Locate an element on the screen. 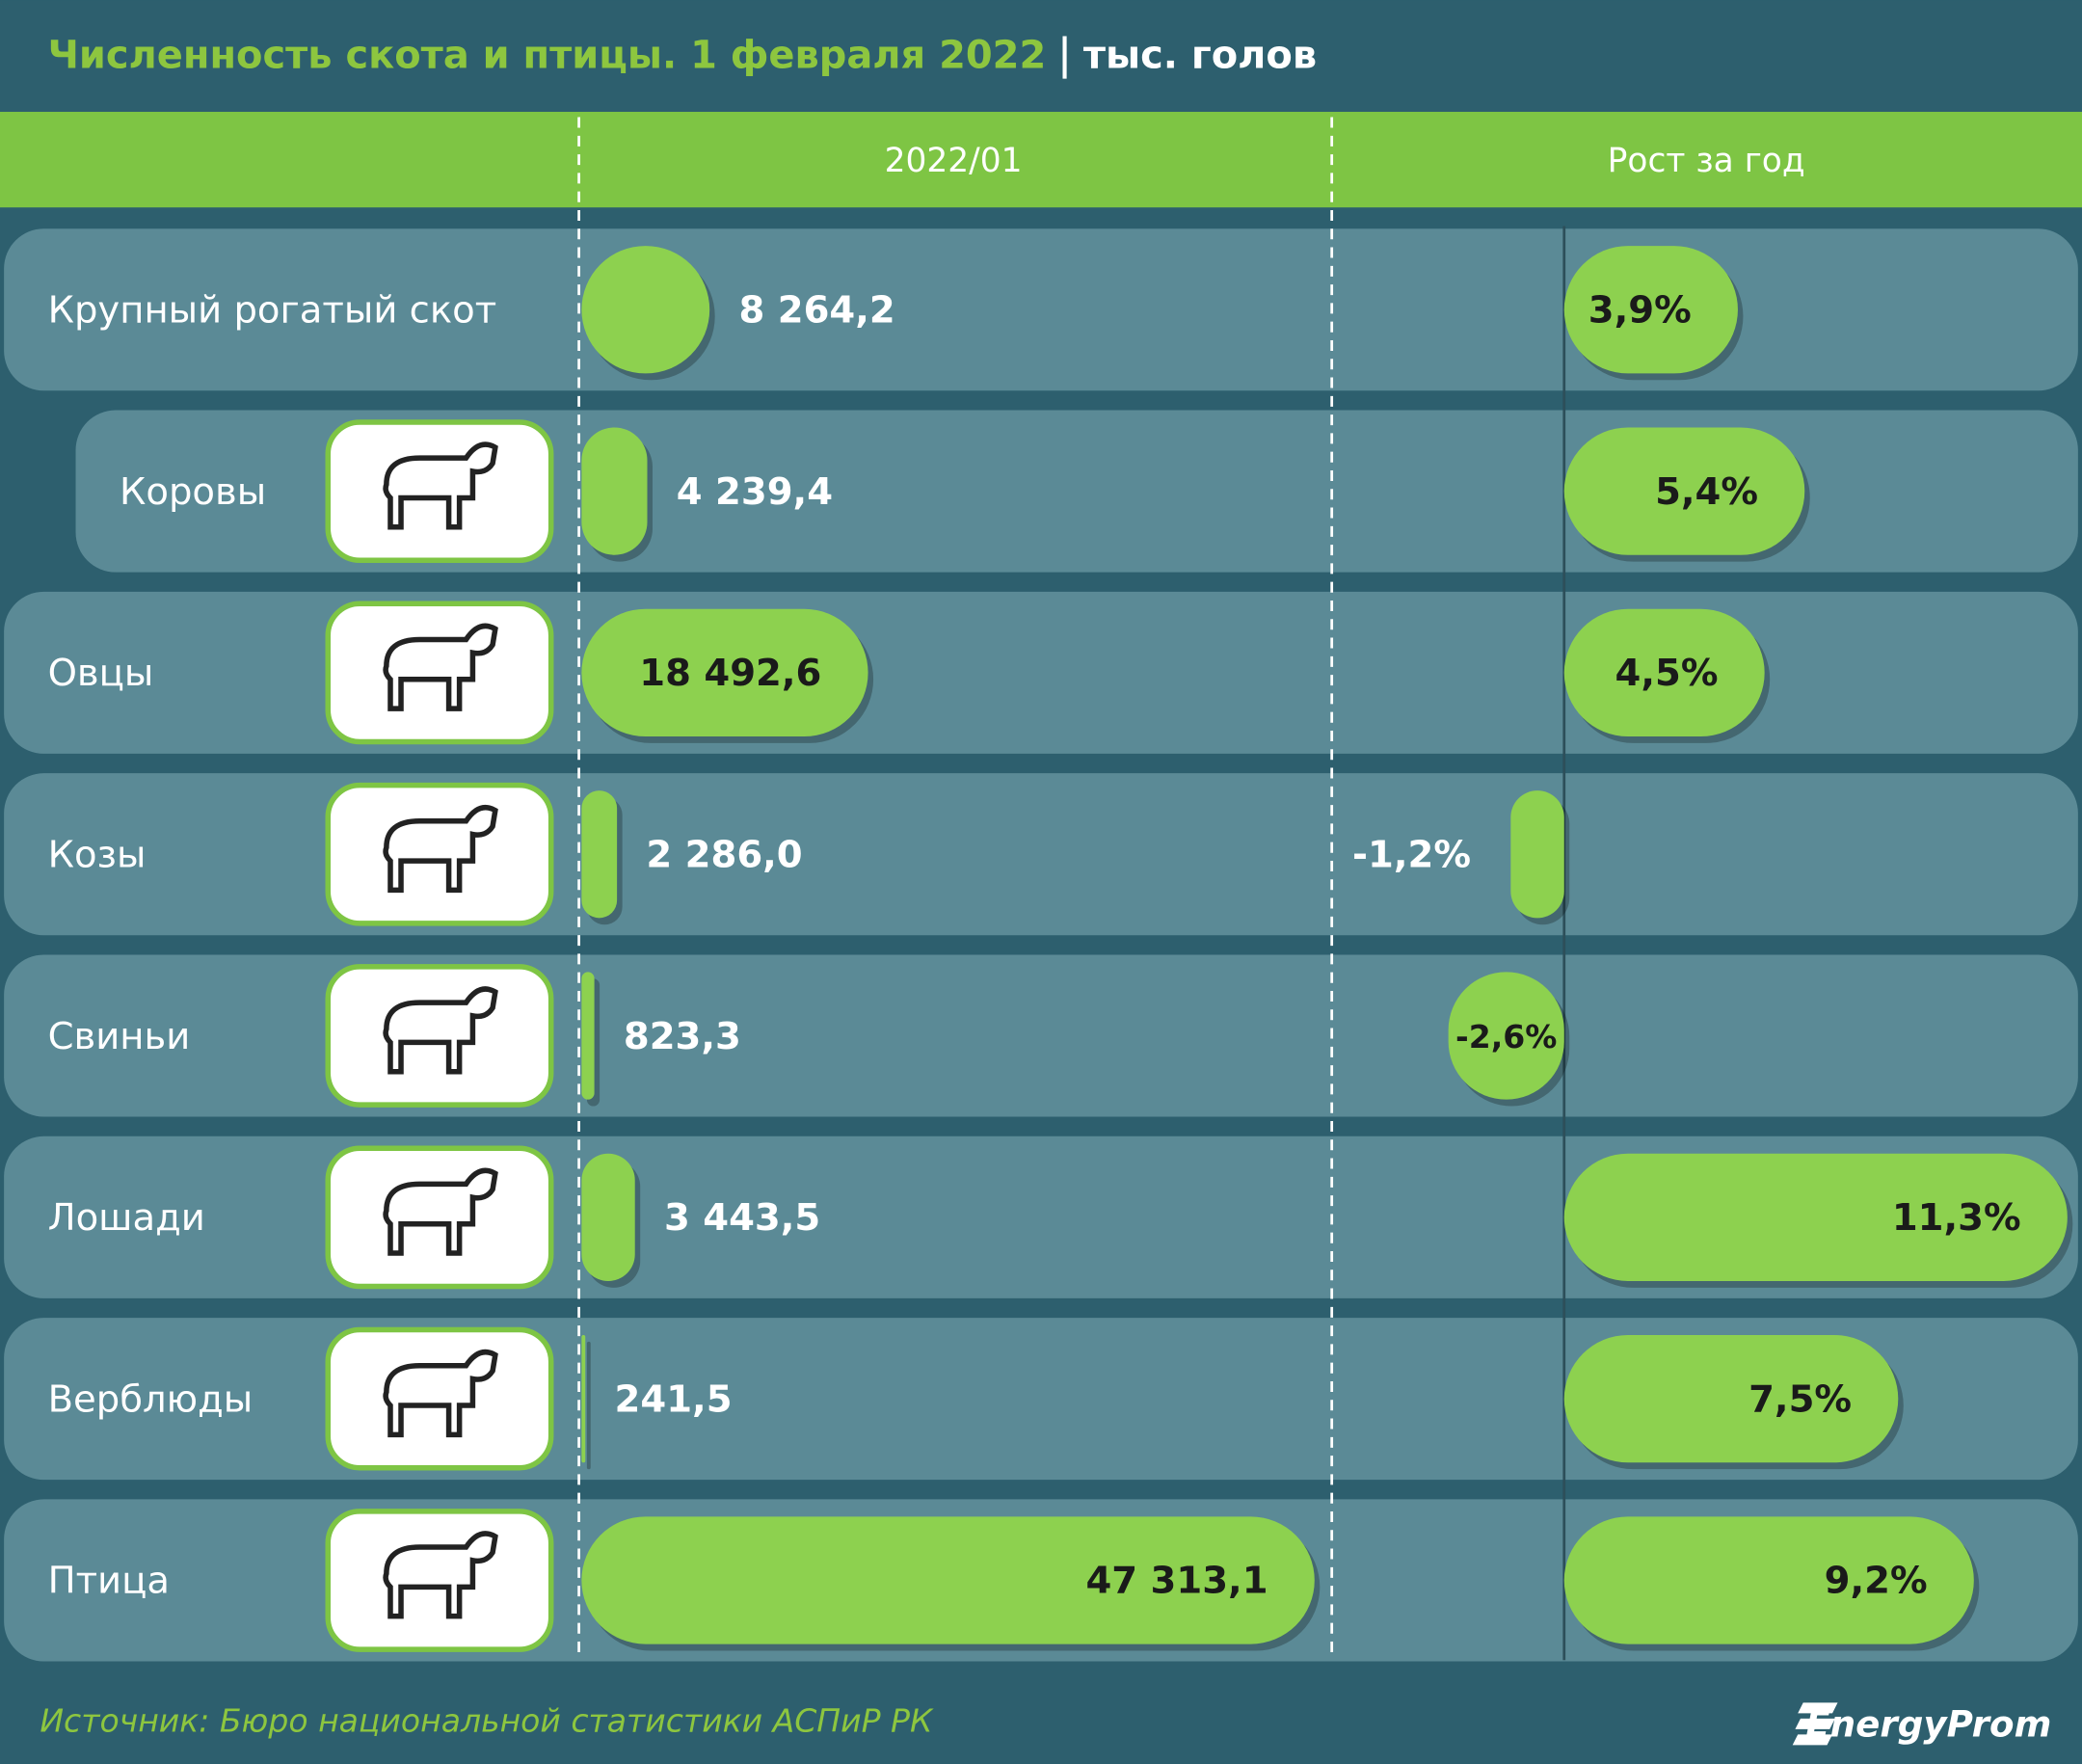 Image resolution: width=2082 pixels, height=1764 pixels. category-label: Лошади is located at coordinates (127, 1218).